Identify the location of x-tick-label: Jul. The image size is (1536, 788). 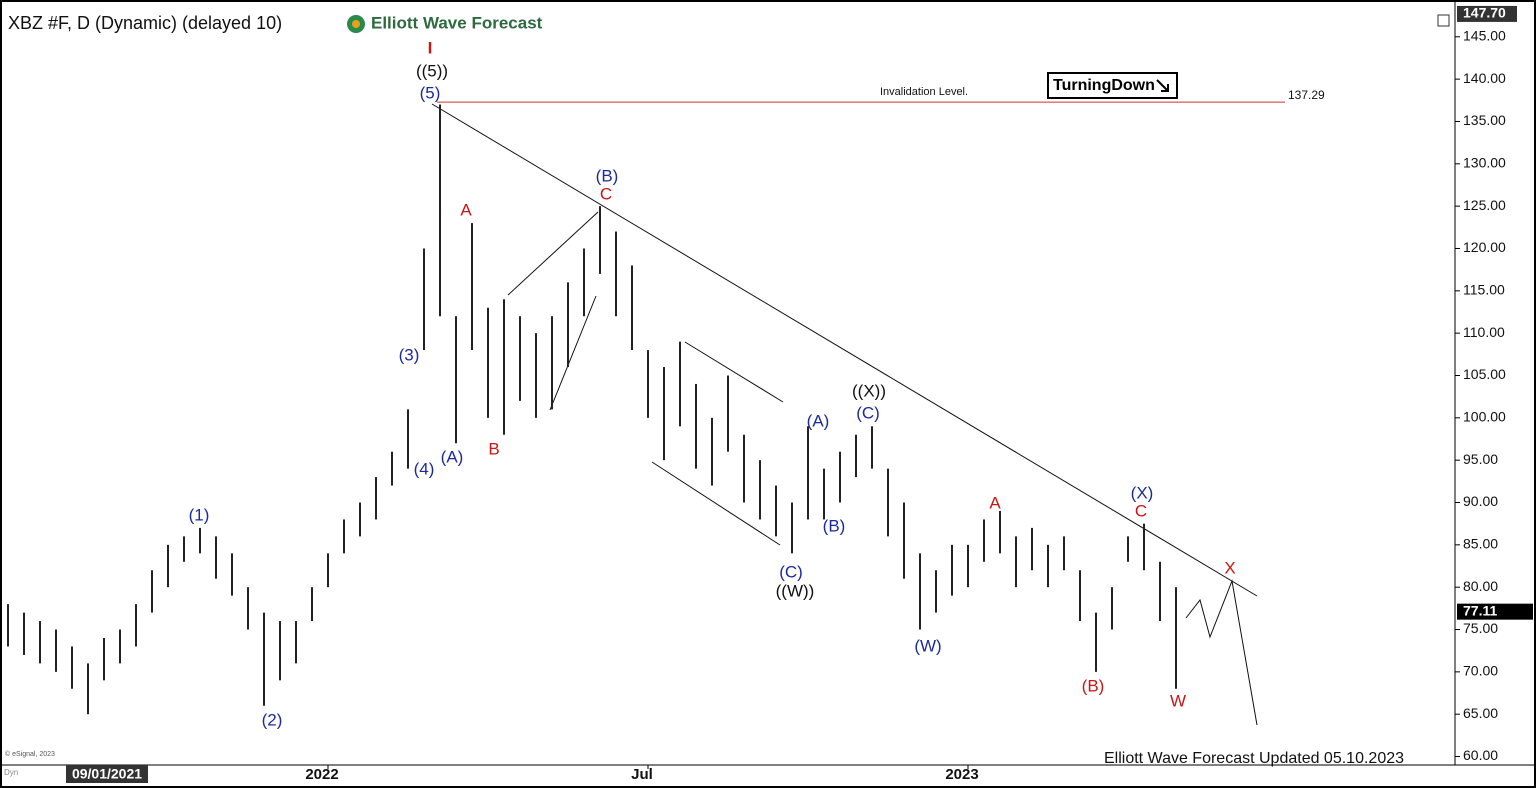
(642, 774).